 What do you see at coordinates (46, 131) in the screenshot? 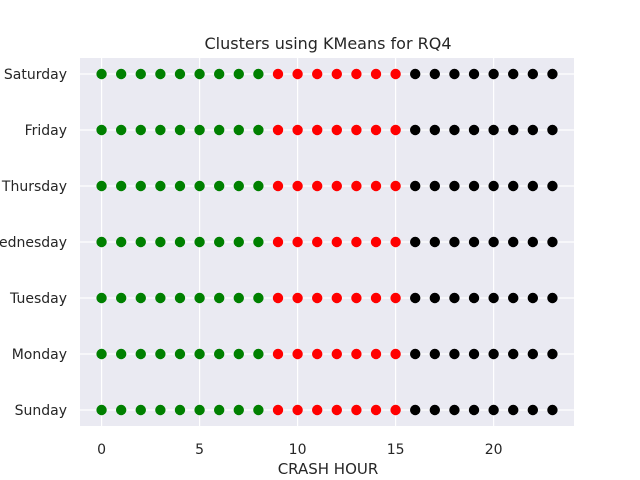
I see `y-tick-label: Friday` at bounding box center [46, 131].